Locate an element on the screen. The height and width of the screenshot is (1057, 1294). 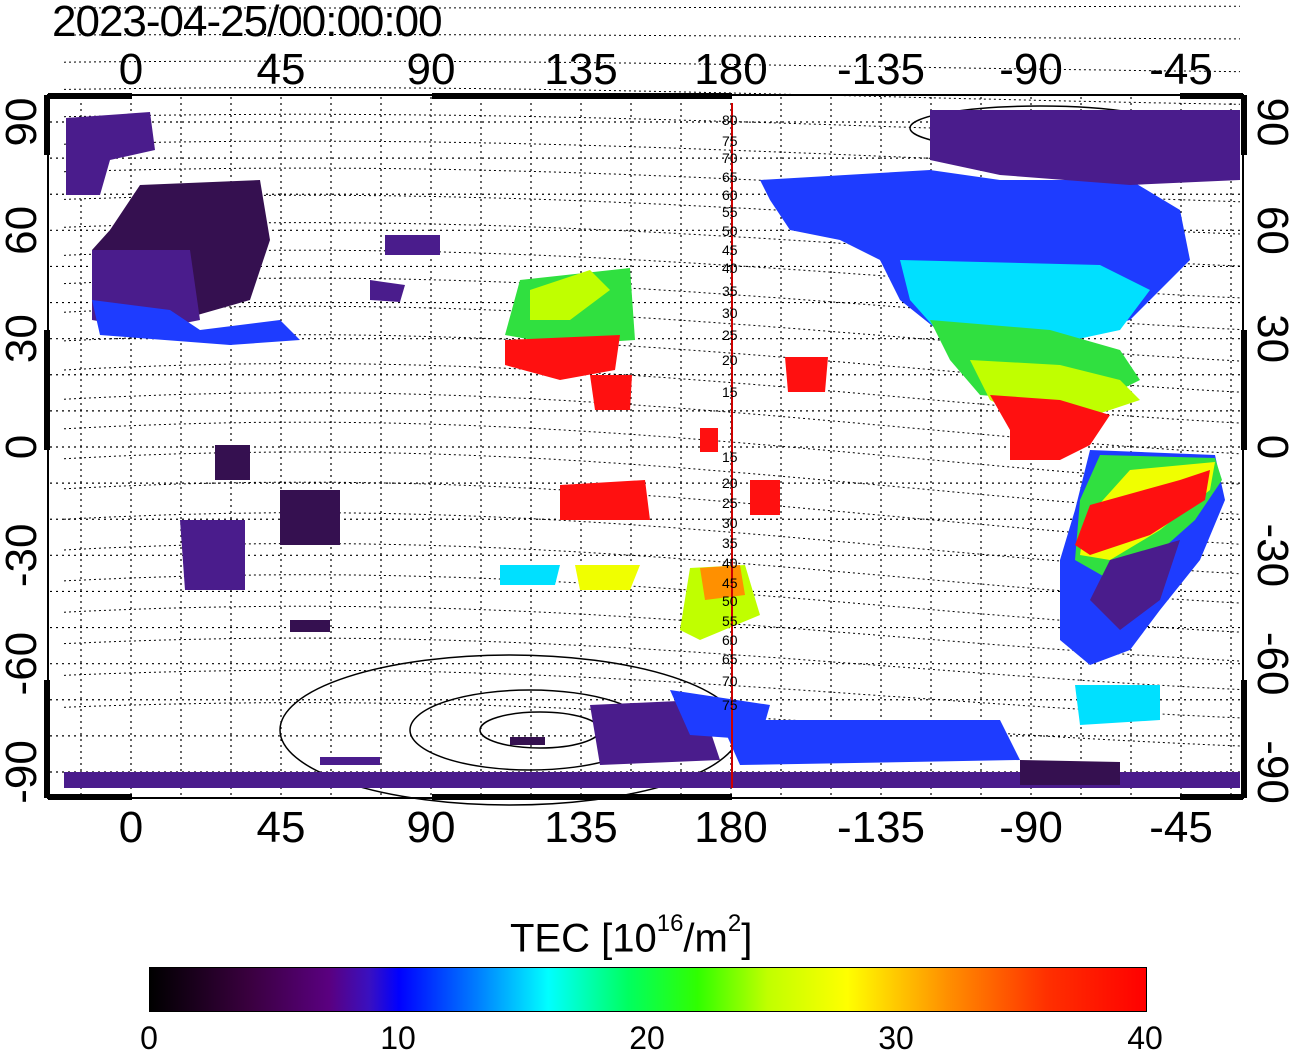
colorbar-label-40: 40 is located at coordinates (1145, 1038).